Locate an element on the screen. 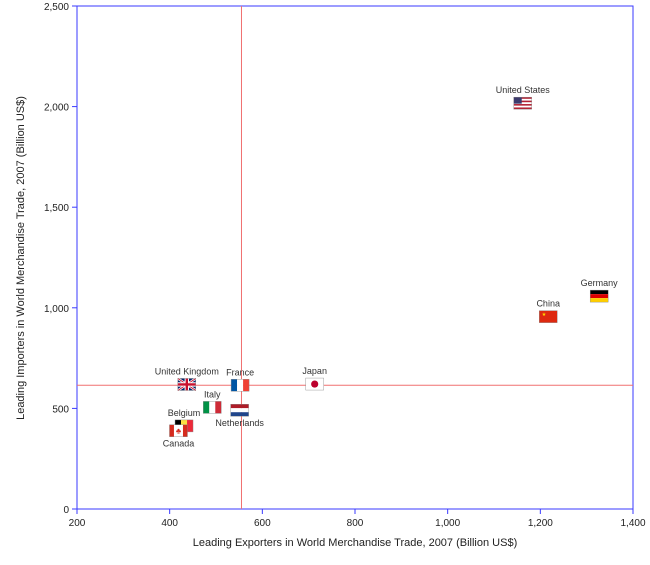  data-point-italy: Italy is located at coordinates (212, 401).